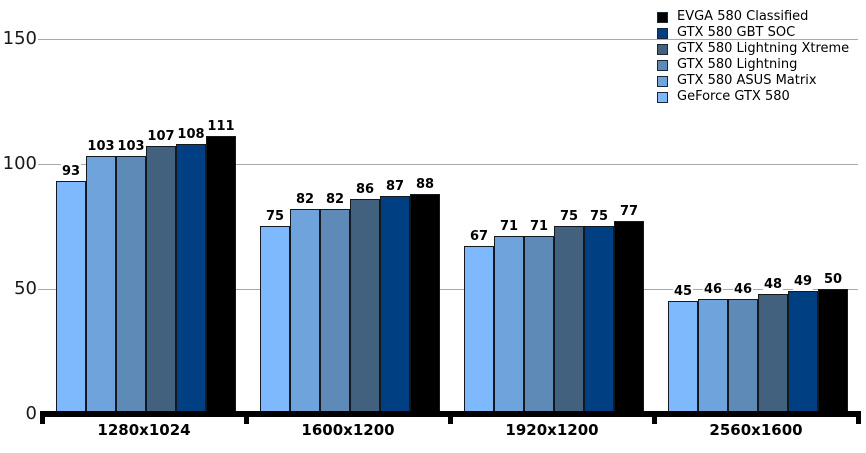  What do you see at coordinates (19, 163) in the screenshot?
I see `y-tick-label-100: 100` at bounding box center [19, 163].